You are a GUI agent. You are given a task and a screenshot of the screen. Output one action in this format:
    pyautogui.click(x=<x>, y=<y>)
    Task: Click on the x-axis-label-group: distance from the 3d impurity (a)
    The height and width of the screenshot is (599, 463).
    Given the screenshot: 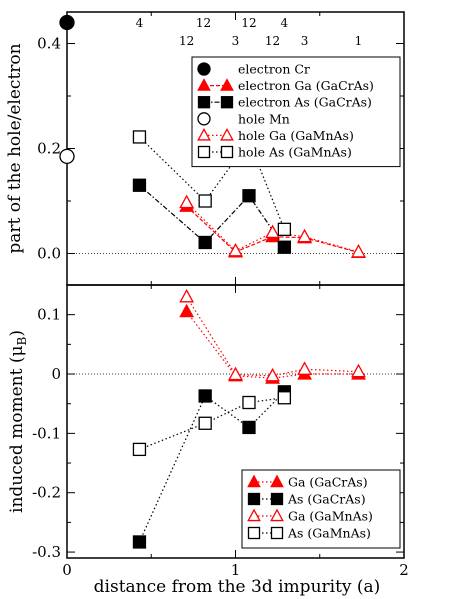 What is the action you would take?
    pyautogui.click(x=237, y=587)
    